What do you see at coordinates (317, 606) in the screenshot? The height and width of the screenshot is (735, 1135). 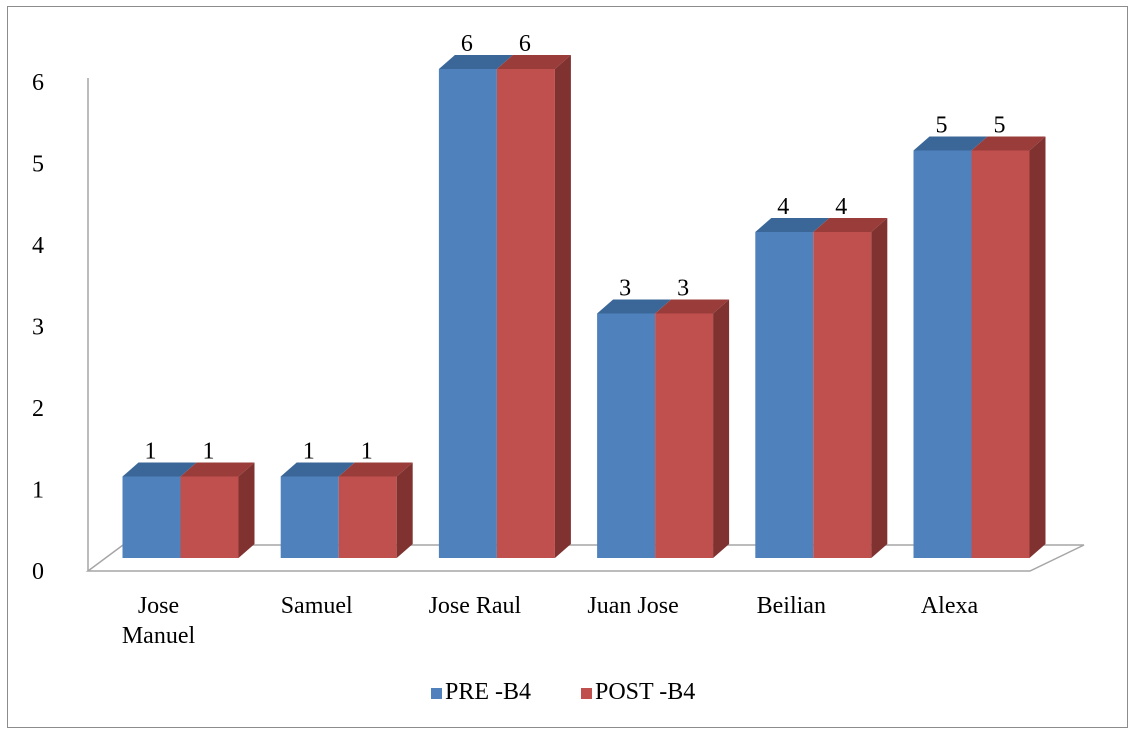 I see `x-tick-label: Samuel` at bounding box center [317, 606].